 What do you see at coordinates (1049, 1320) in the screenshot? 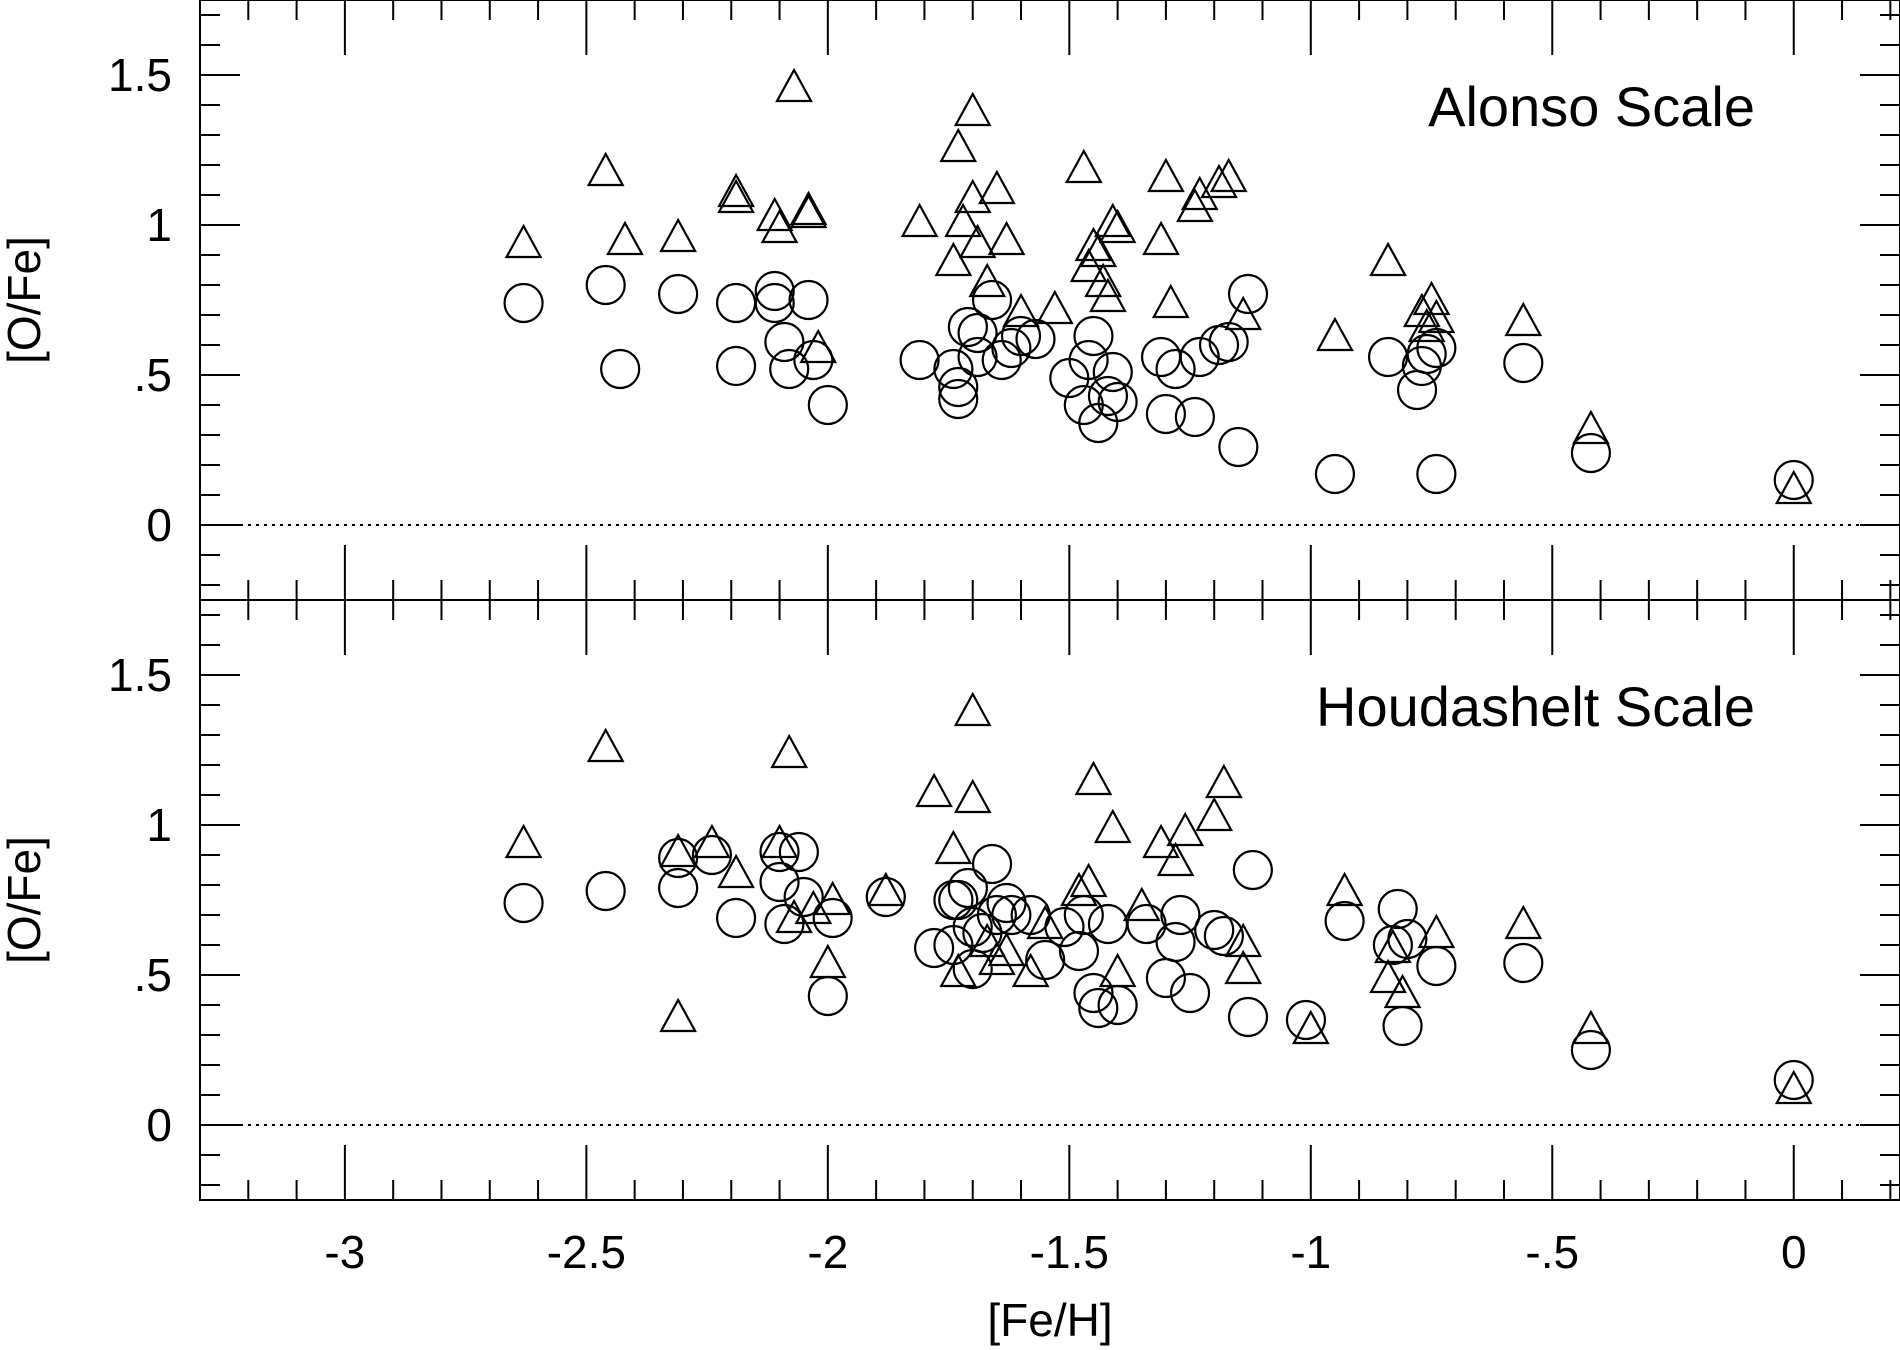
I see `x-axis-title: [Fe/H]` at bounding box center [1049, 1320].